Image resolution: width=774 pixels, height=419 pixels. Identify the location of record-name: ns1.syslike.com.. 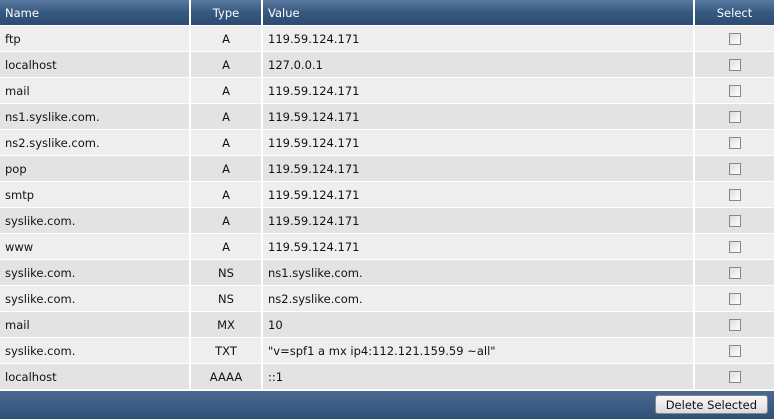
(95, 116).